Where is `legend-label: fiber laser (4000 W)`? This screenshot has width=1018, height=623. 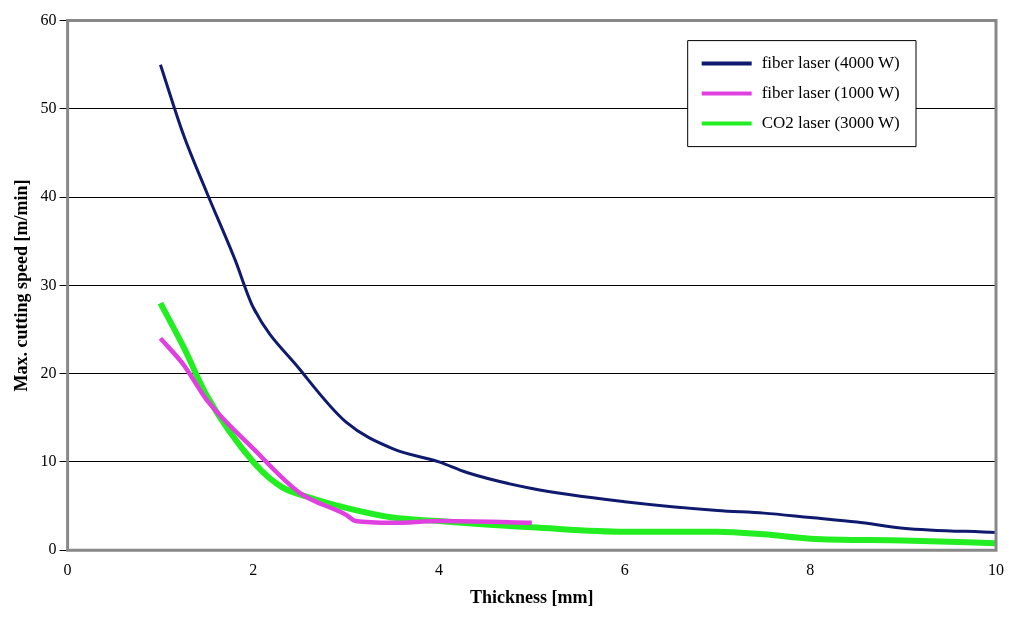
legend-label: fiber laser (4000 W) is located at coordinates (830, 63).